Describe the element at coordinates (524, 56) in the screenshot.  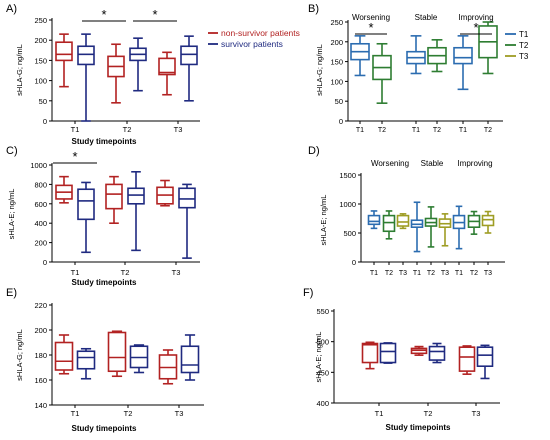
I see `legend-label-T3: T3` at that location.